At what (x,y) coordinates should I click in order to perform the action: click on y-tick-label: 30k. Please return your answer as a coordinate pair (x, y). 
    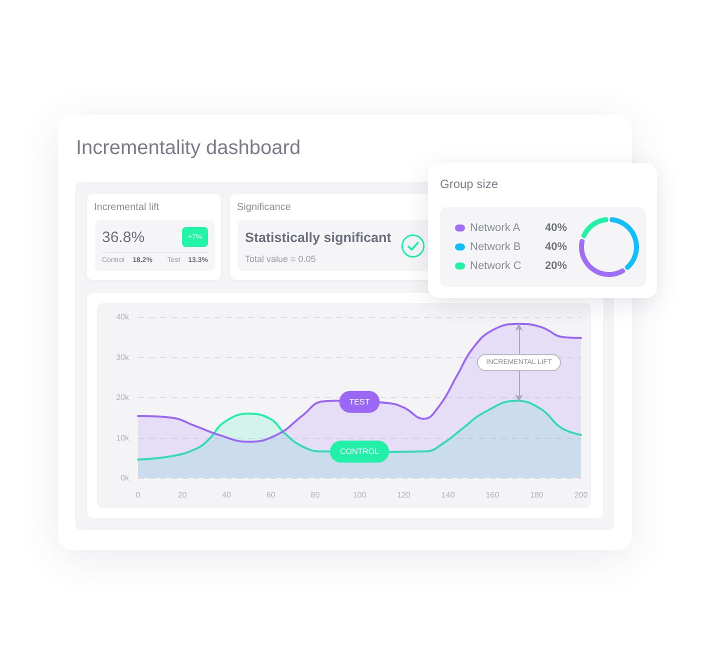
    Looking at the image, I should click on (123, 357).